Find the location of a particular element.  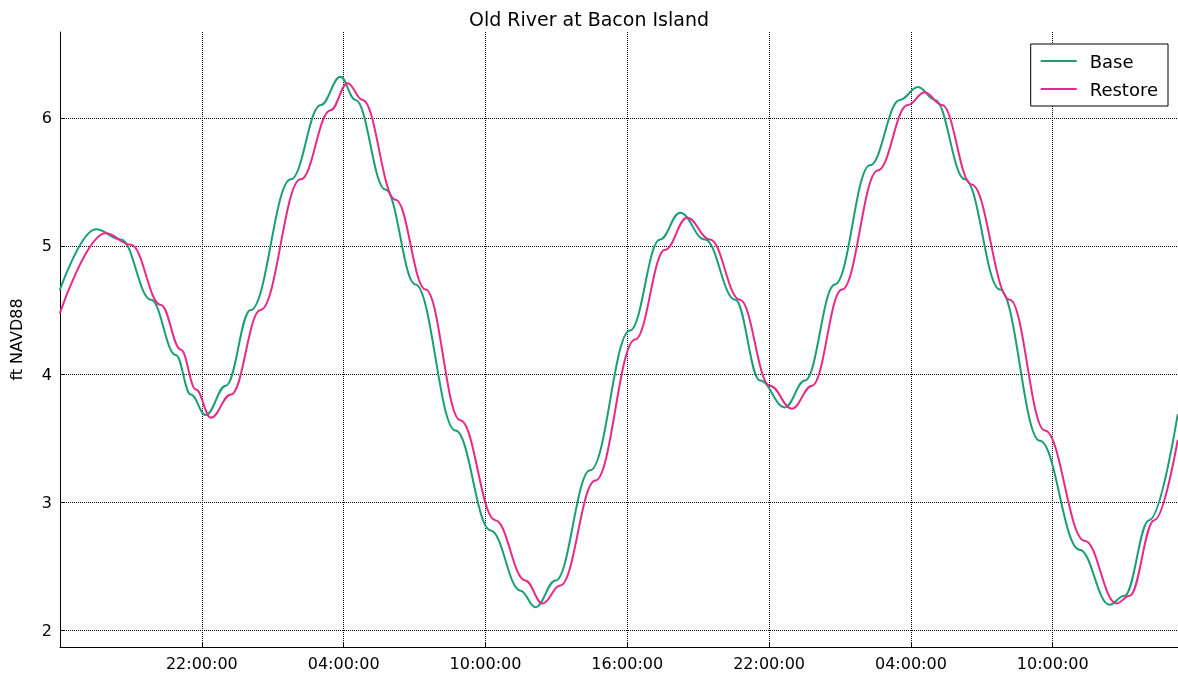

y-tick-label: 4 is located at coordinates (46, 374).